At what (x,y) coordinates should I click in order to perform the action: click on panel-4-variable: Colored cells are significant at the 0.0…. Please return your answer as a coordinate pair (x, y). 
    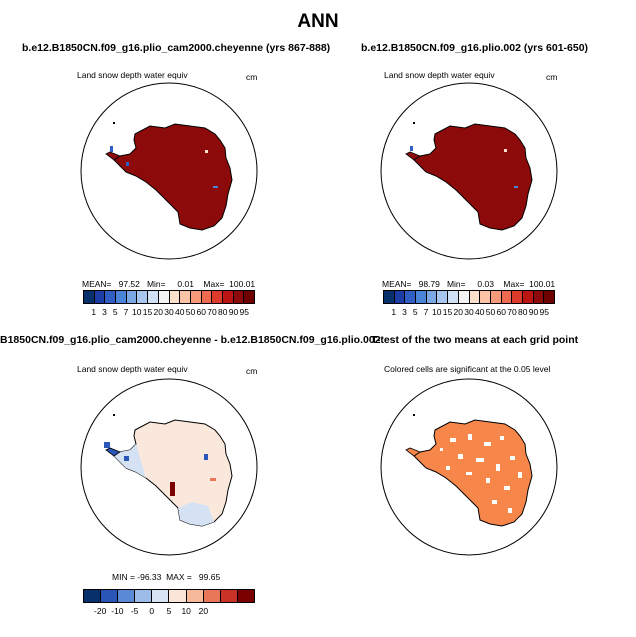
    Looking at the image, I should click on (467, 369).